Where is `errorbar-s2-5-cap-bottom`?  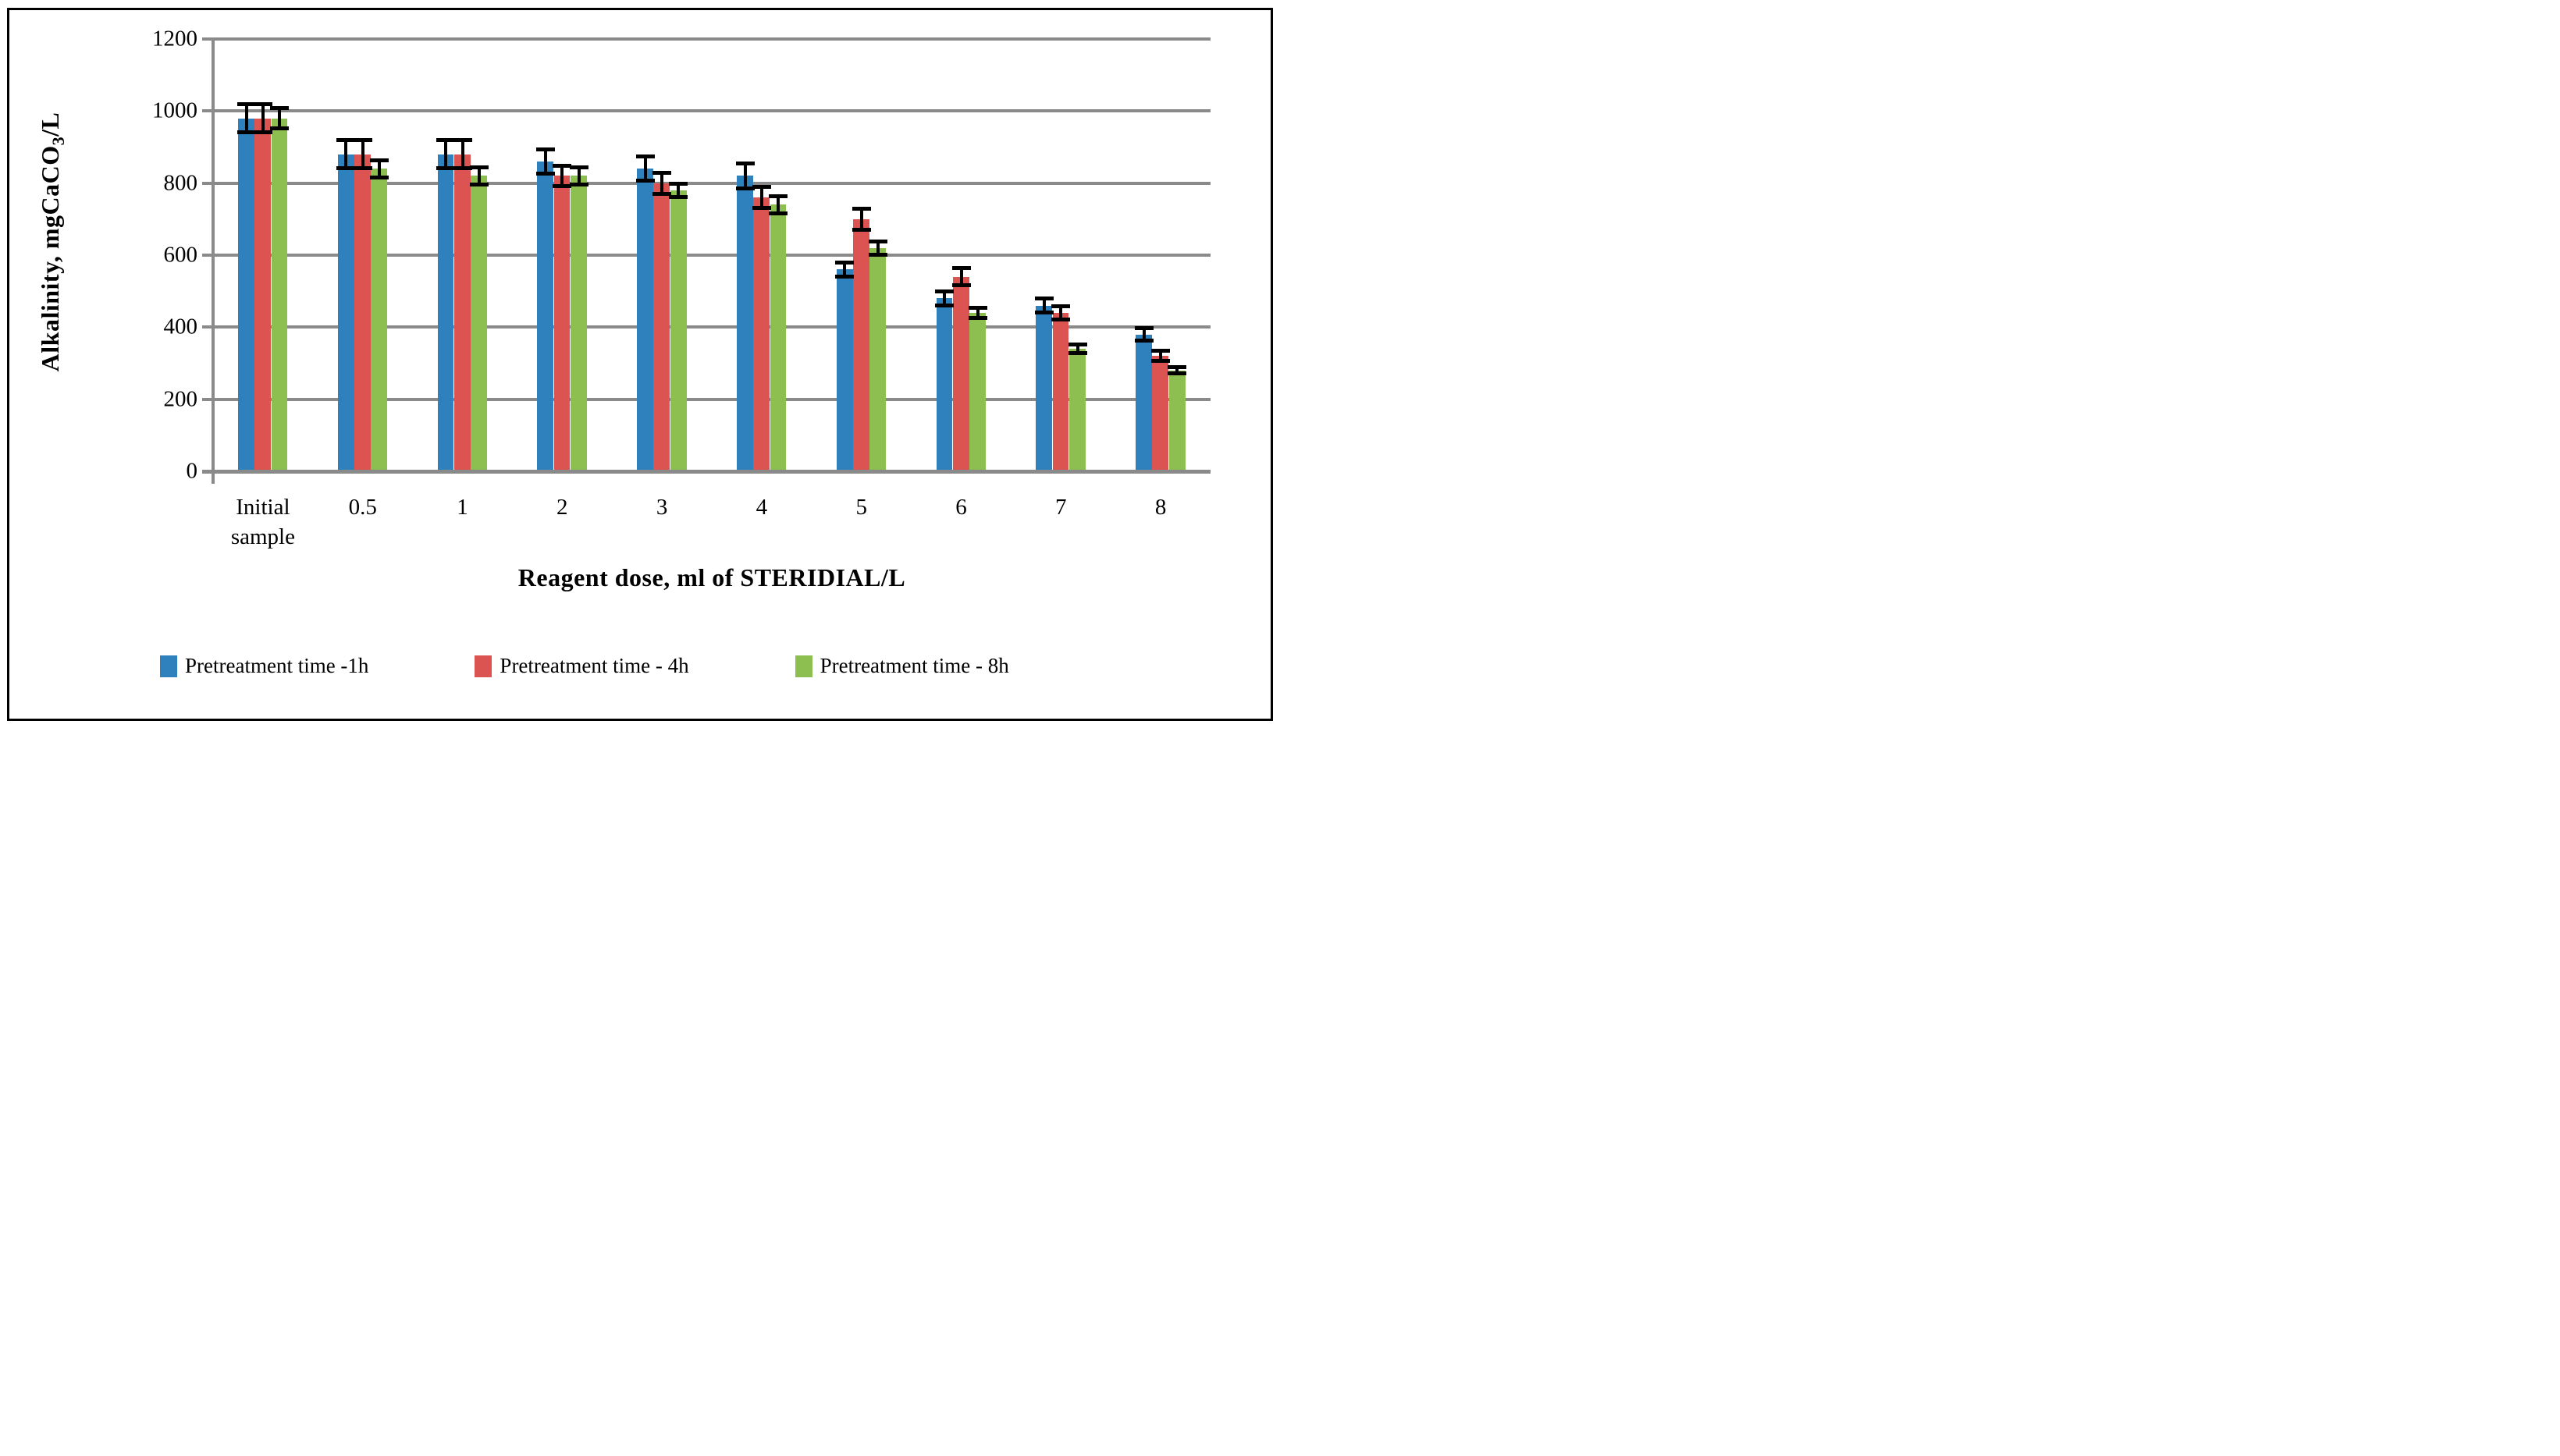
errorbar-s2-5-cap-bottom is located at coordinates (861, 230).